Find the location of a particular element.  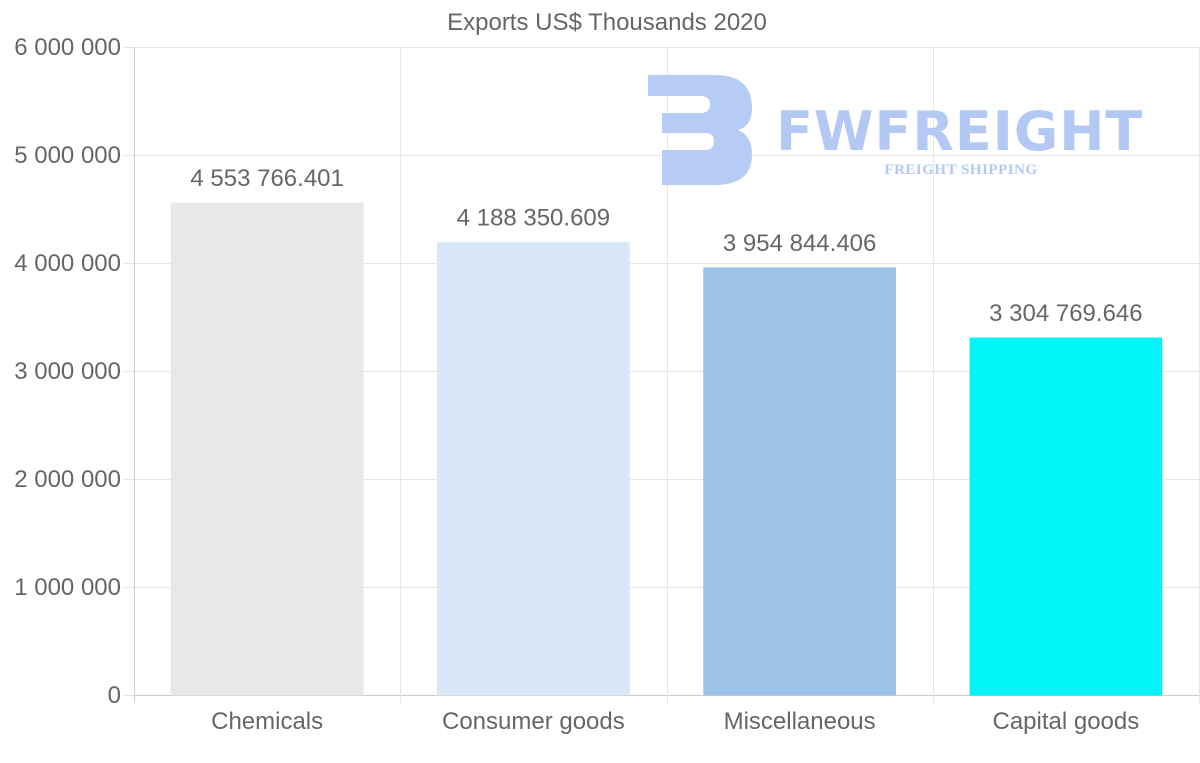

x-tick-label: Chemicals is located at coordinates (267, 721).